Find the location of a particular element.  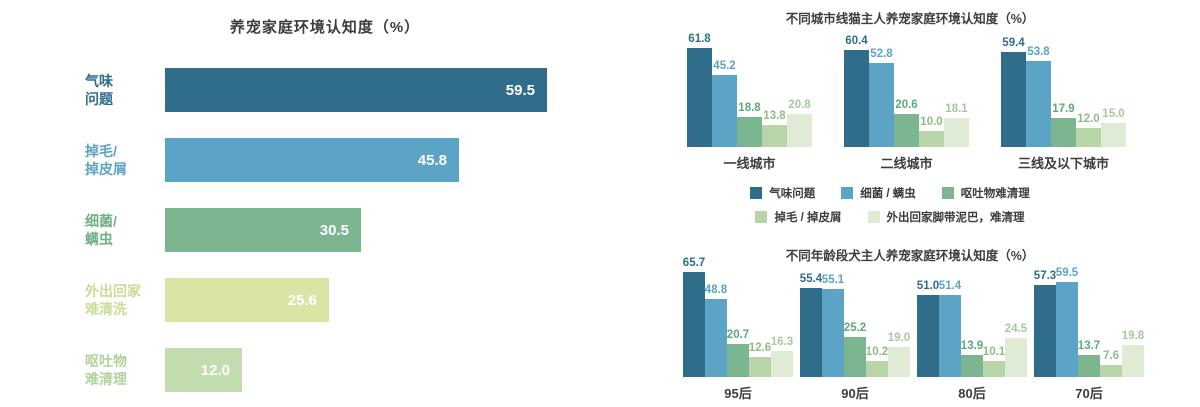

bar: 24.5 is located at coordinates (1016, 350).